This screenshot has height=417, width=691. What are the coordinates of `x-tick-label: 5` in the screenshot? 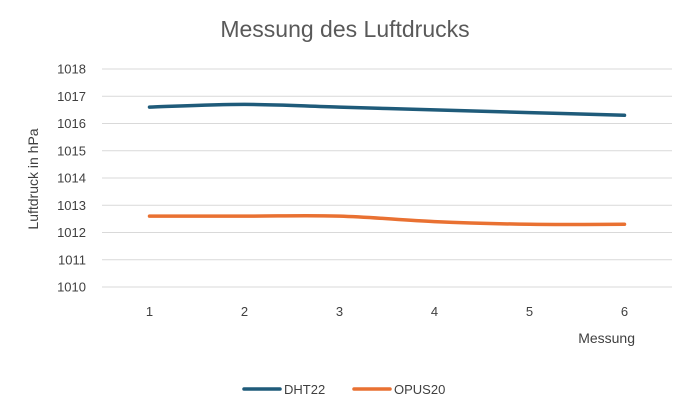 It's located at (529, 311).